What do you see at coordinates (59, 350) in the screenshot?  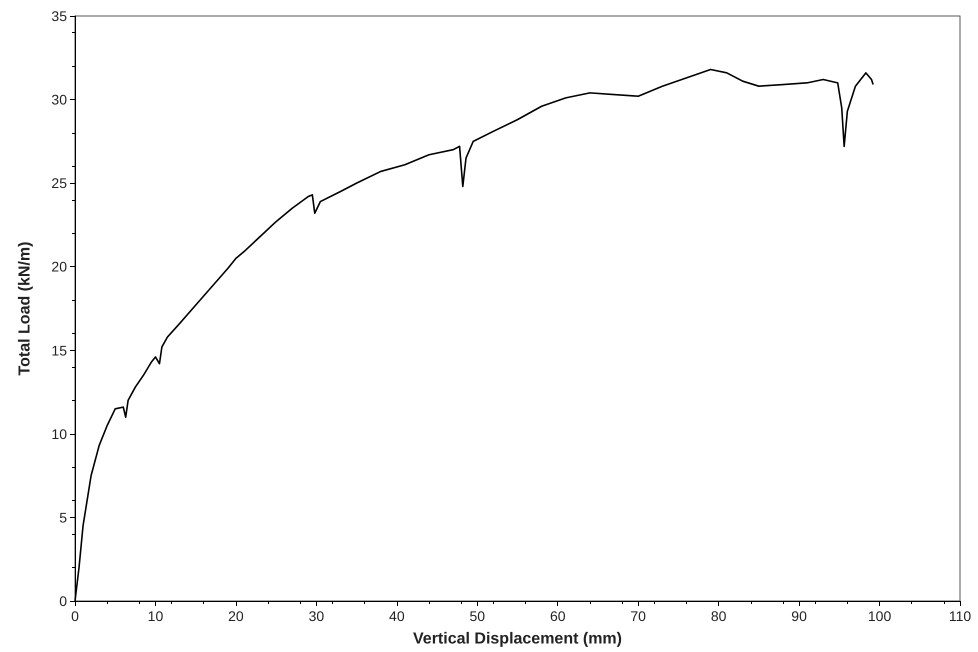 I see `y-tick-label: 15` at bounding box center [59, 350].